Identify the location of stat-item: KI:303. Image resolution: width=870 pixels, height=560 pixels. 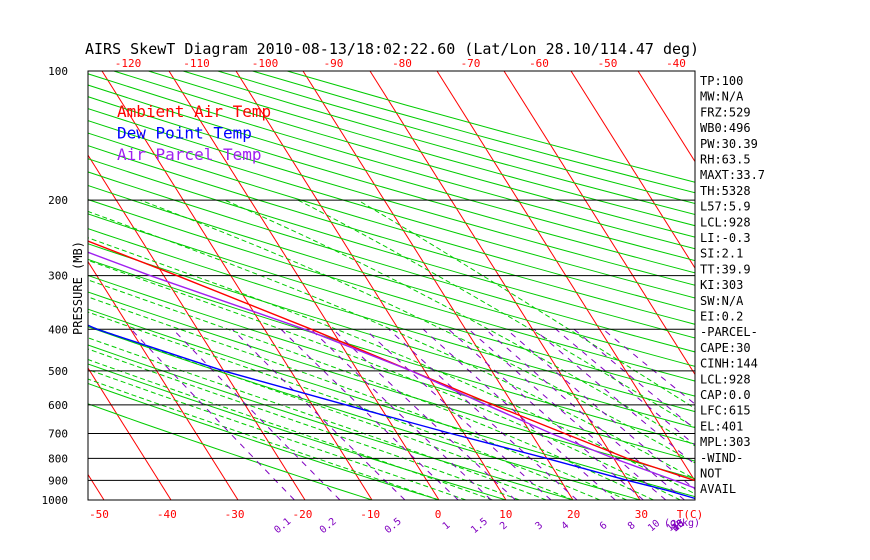
(721, 285).